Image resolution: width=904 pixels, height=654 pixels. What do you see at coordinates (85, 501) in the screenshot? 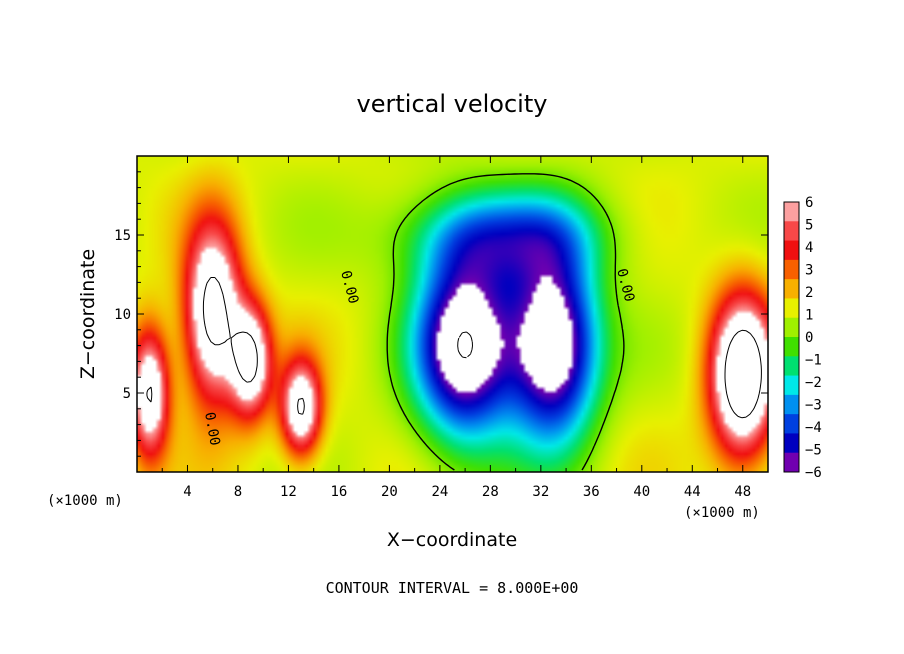
I see `x-unit-label-left: (×1000 m)` at bounding box center [85, 501].